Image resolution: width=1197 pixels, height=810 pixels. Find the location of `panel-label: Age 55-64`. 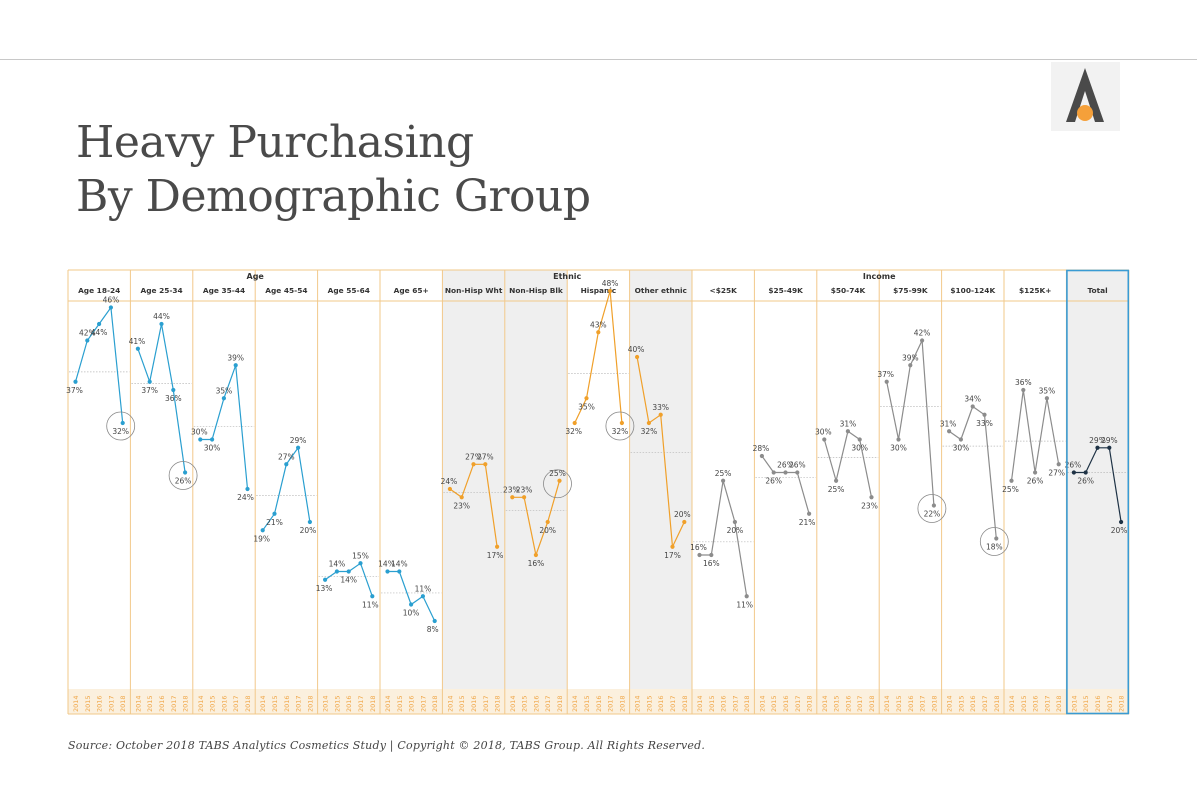

panel-label: Age 55-64 is located at coordinates (349, 290).